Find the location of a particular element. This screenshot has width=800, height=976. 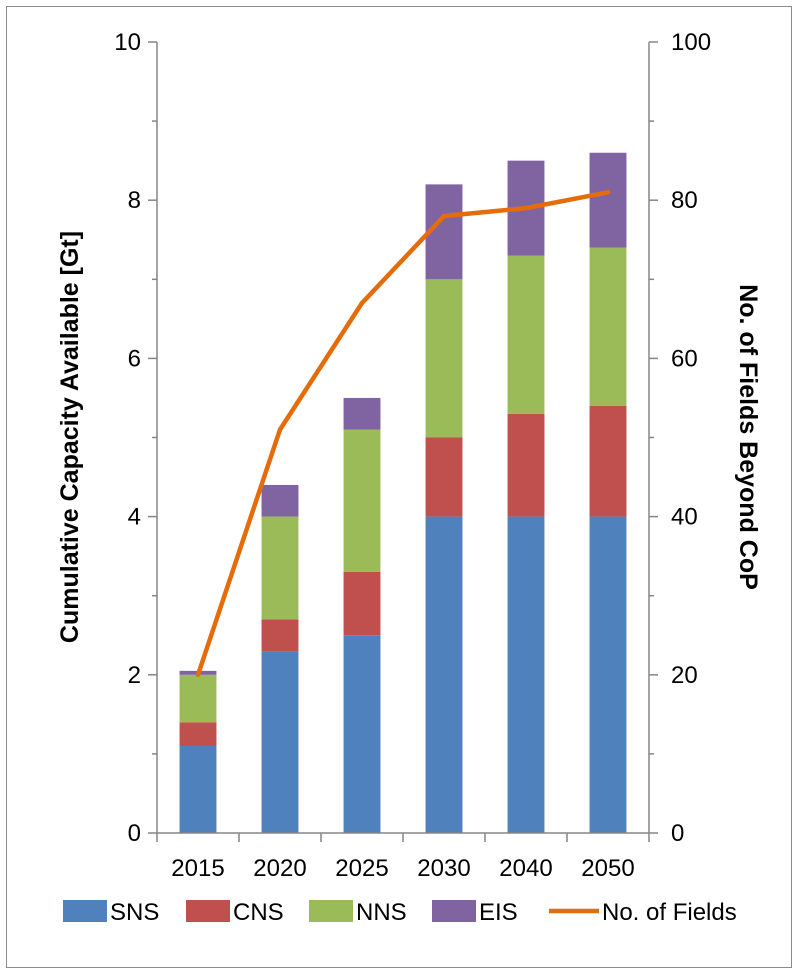

bar-nns-2025 is located at coordinates (362, 500).